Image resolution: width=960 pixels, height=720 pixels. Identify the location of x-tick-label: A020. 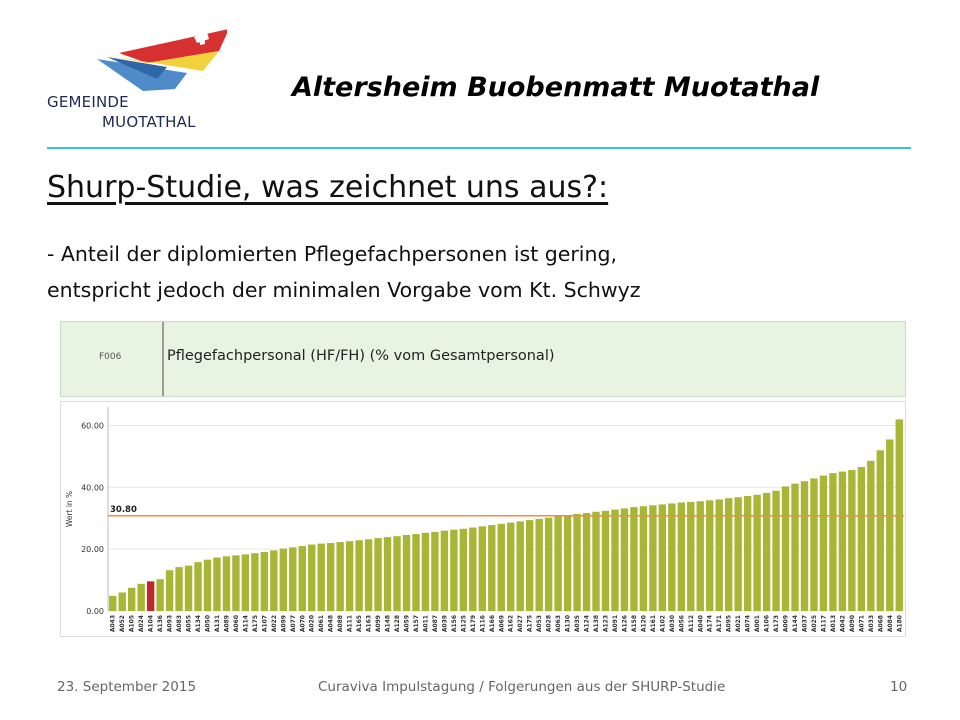
(312, 623).